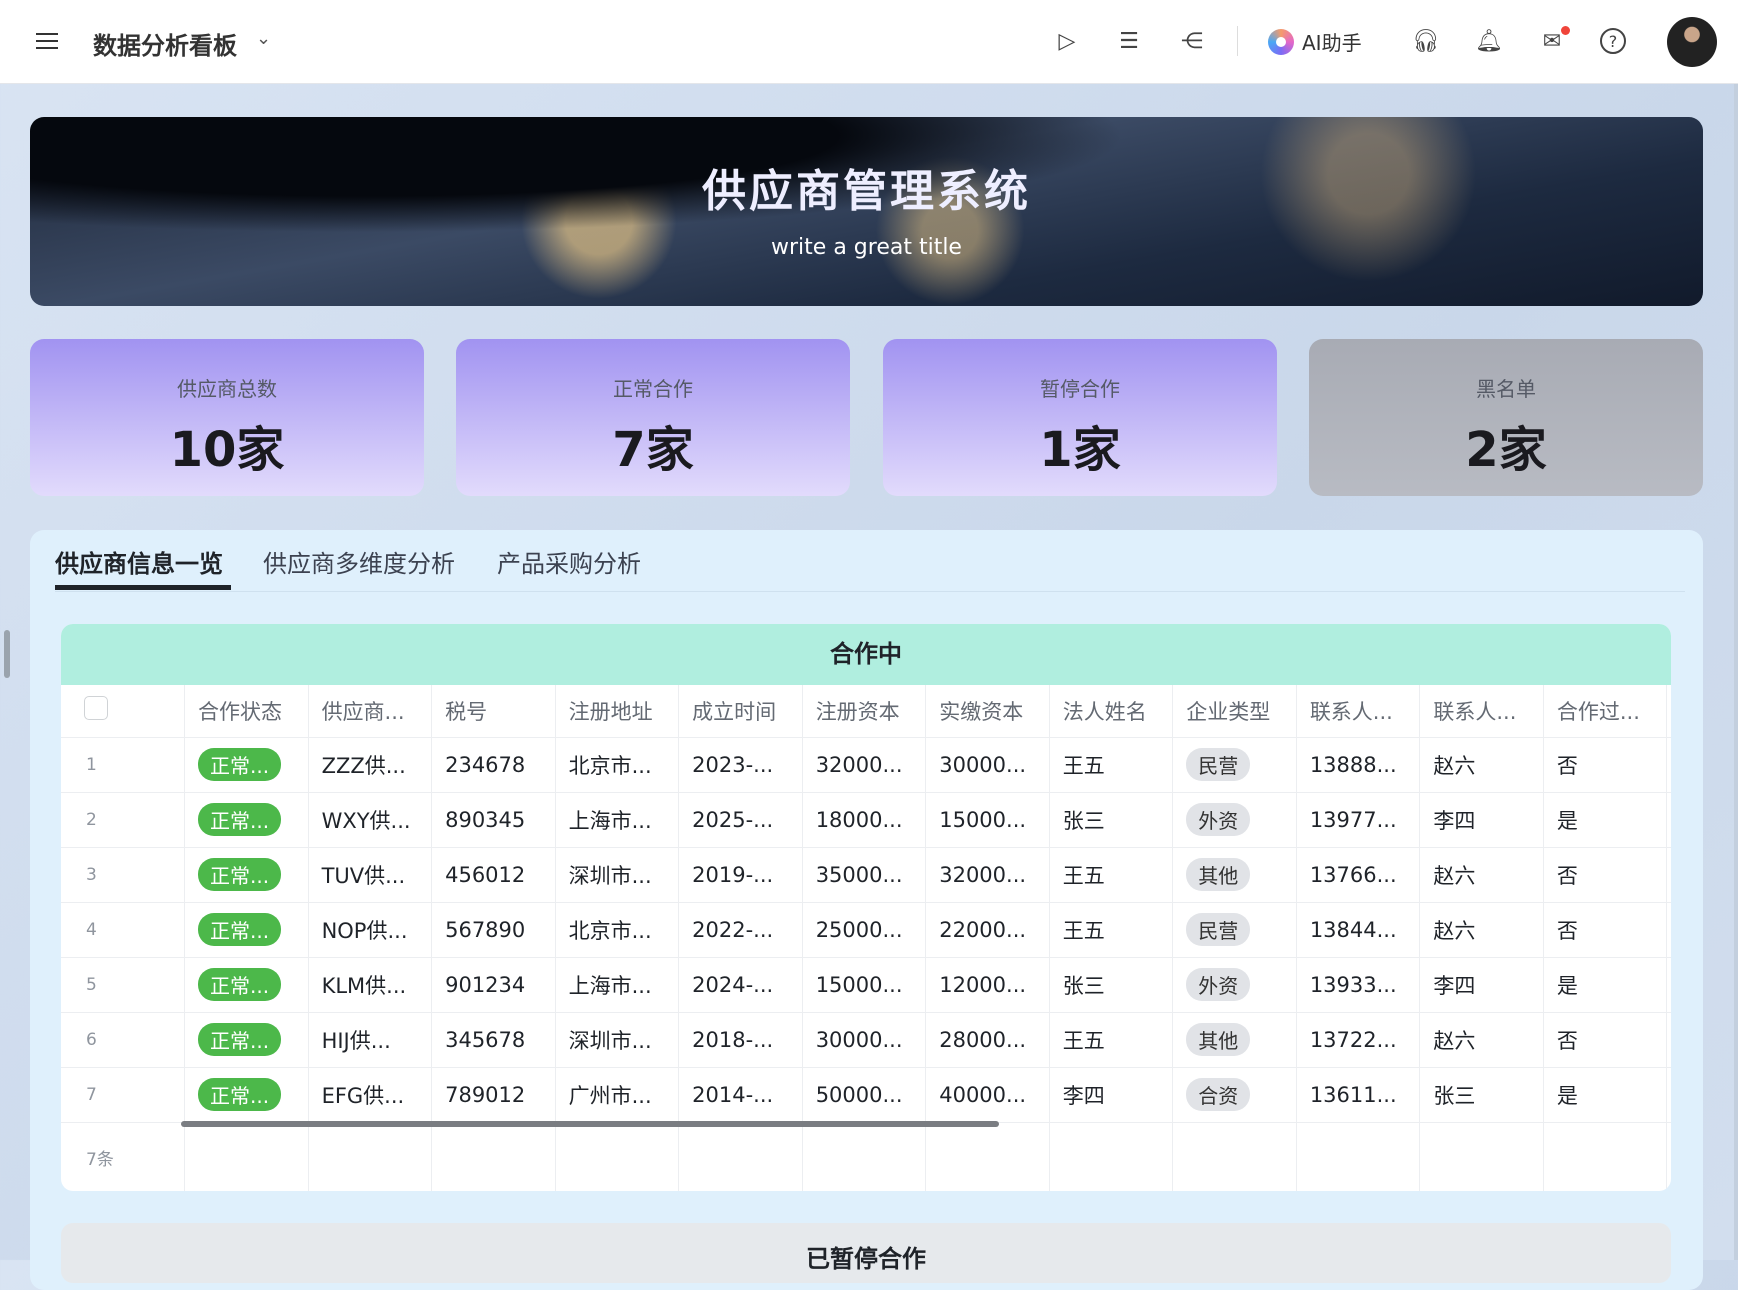 Image resolution: width=1738 pixels, height=1290 pixels. Describe the element at coordinates (569, 564) in the screenshot. I see `tab-procurement: 产品采购分析` at that location.